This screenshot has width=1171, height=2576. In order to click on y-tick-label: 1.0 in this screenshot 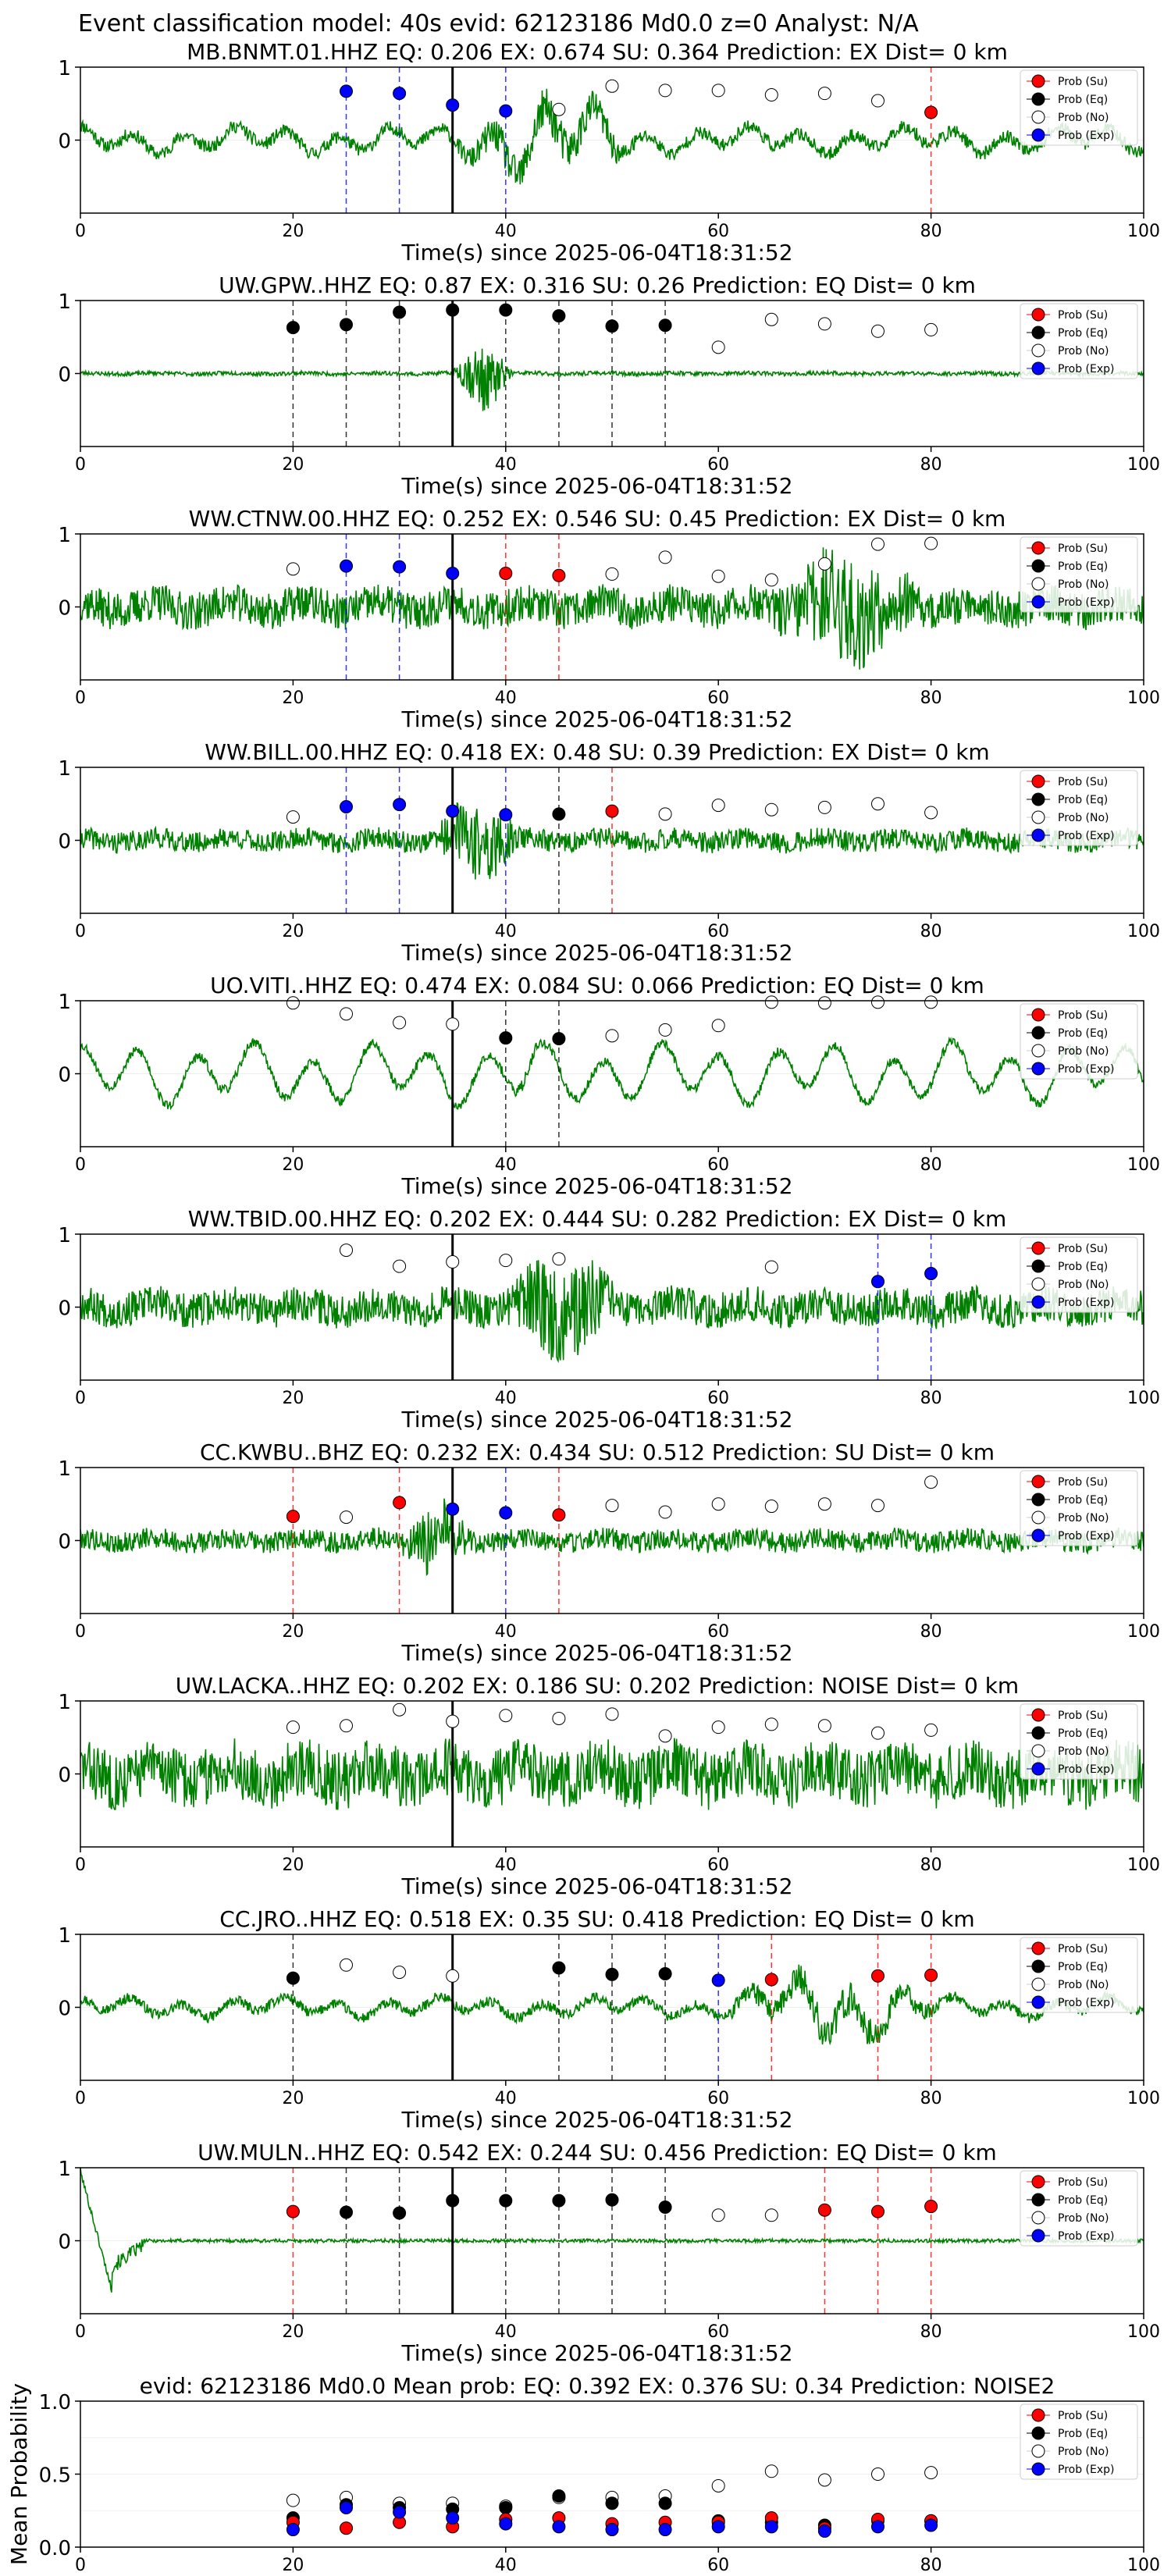, I will do `click(55, 2402)`.